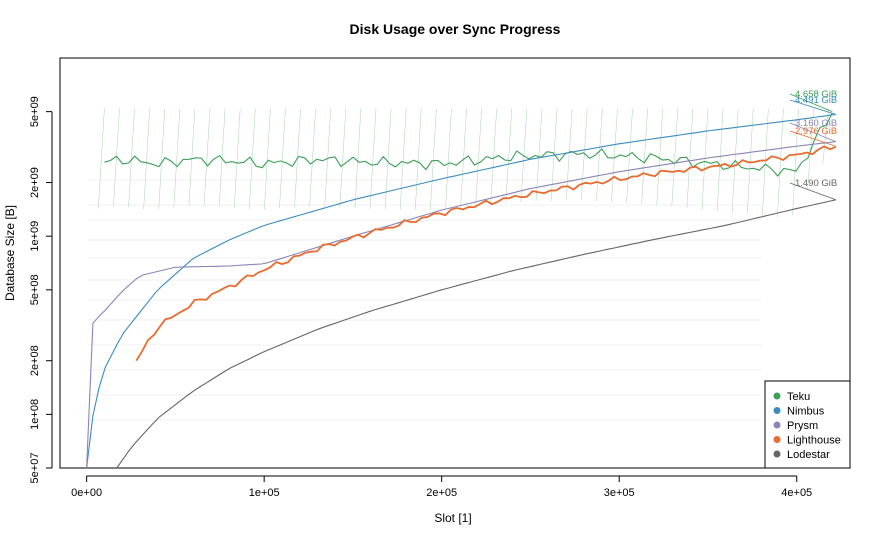 This screenshot has height=540, width=880. What do you see at coordinates (35, 289) in the screenshot?
I see `y-tick-label: 5e+08` at bounding box center [35, 289].